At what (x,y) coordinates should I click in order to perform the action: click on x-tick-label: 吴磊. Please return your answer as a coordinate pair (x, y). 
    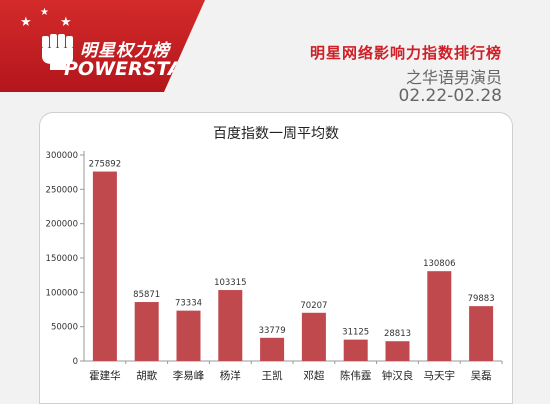
    Looking at the image, I should click on (481, 376).